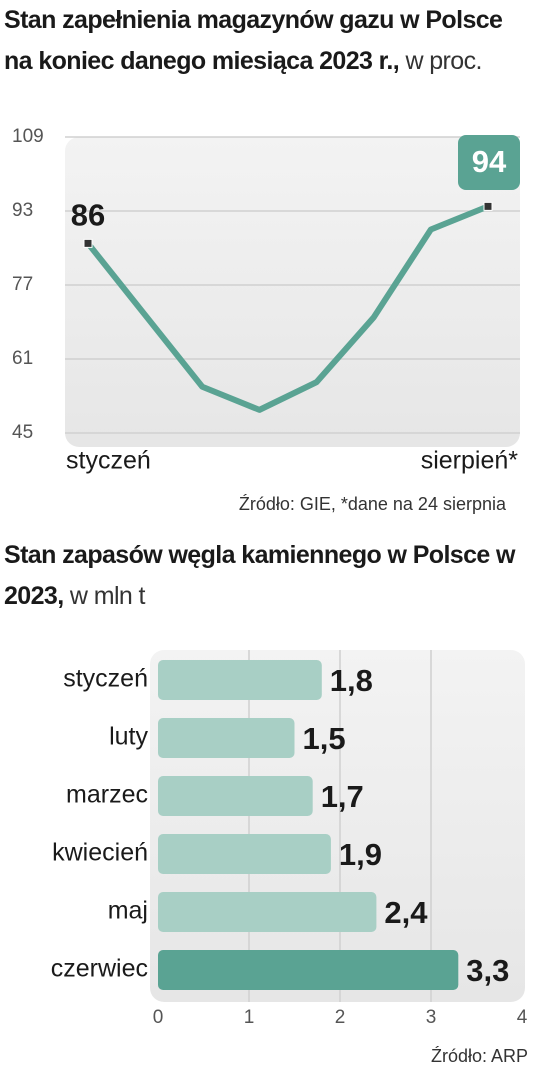  Describe the element at coordinates (443, 61) in the screenshot. I see `unit: w proc.` at that location.